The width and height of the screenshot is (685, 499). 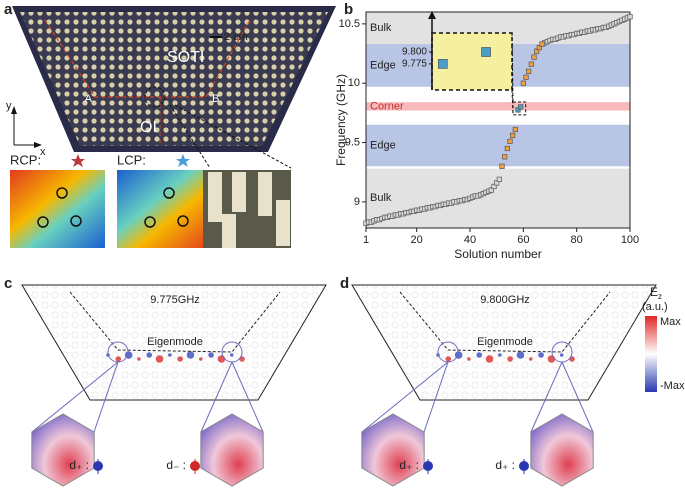 What do you see at coordinates (183, 160) in the screenshot?
I see `star` at bounding box center [183, 160].